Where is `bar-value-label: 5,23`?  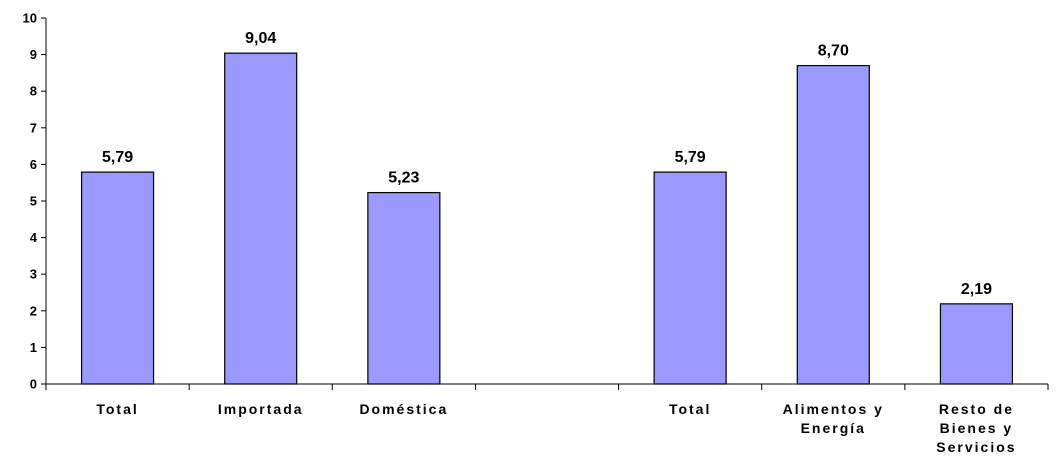
bar-value-label: 5,23 is located at coordinates (403, 178).